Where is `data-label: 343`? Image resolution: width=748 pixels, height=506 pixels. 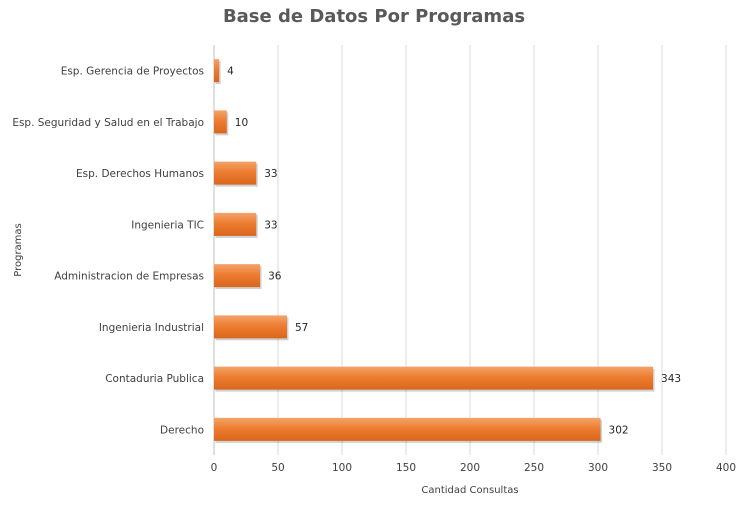
data-label: 343 is located at coordinates (671, 379).